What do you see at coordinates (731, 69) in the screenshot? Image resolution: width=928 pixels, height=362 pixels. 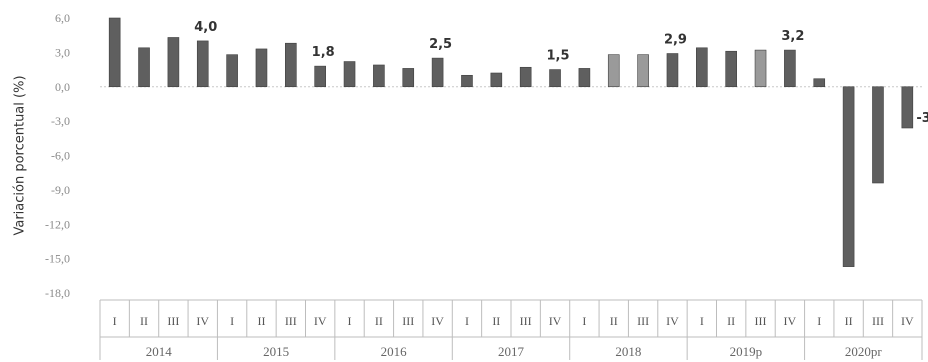 I see `bar-2019p-II` at bounding box center [731, 69].